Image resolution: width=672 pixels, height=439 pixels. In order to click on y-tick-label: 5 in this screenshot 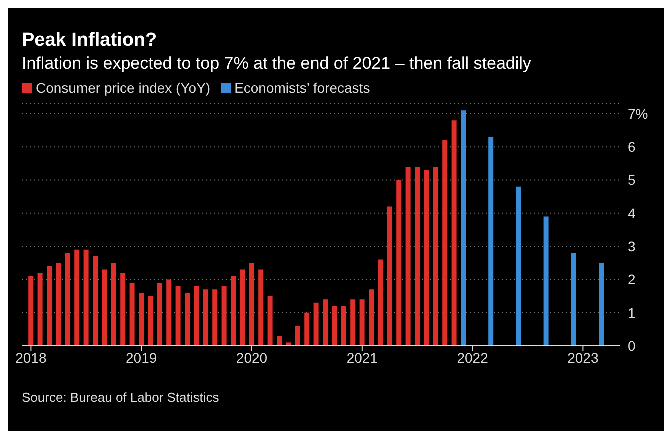, I will do `click(632, 180)`.